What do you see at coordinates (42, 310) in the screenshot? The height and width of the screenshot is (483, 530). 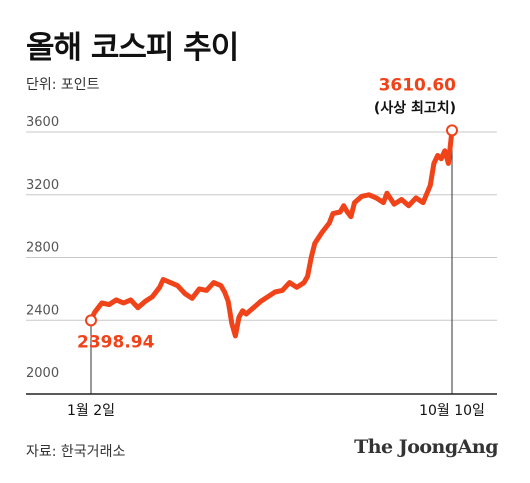 I see `y-tick-label: 2400` at bounding box center [42, 310].